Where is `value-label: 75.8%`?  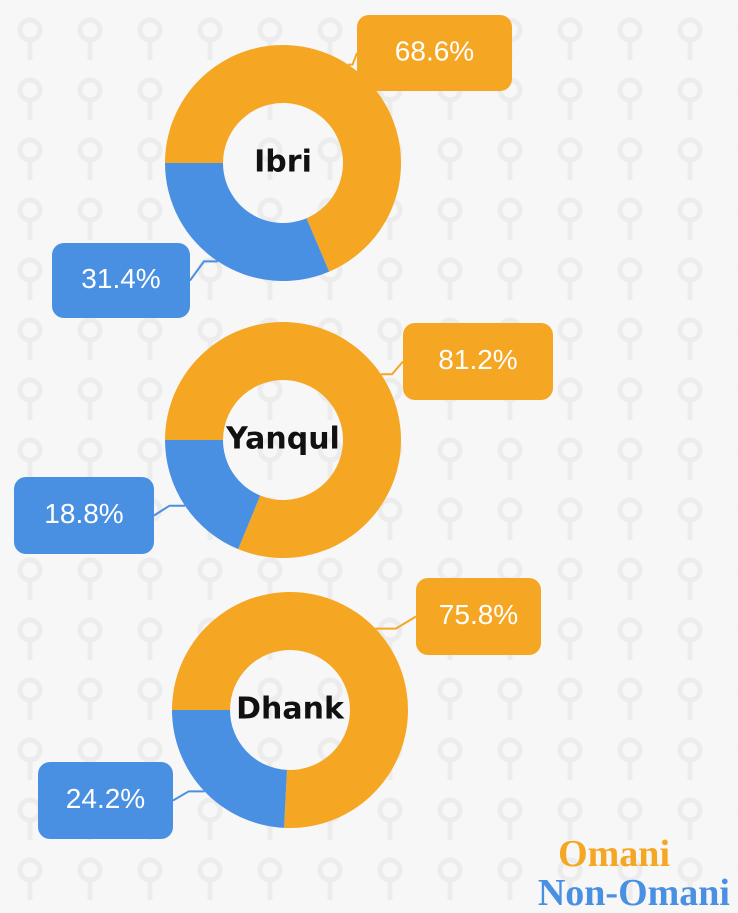
value-label: 75.8% is located at coordinates (478, 614).